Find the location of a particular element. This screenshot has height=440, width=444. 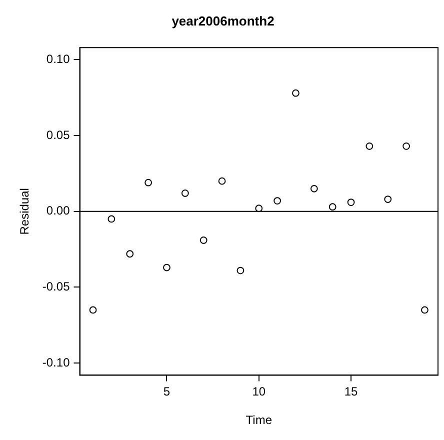

chart-title: year2006month2 is located at coordinates (223, 20).